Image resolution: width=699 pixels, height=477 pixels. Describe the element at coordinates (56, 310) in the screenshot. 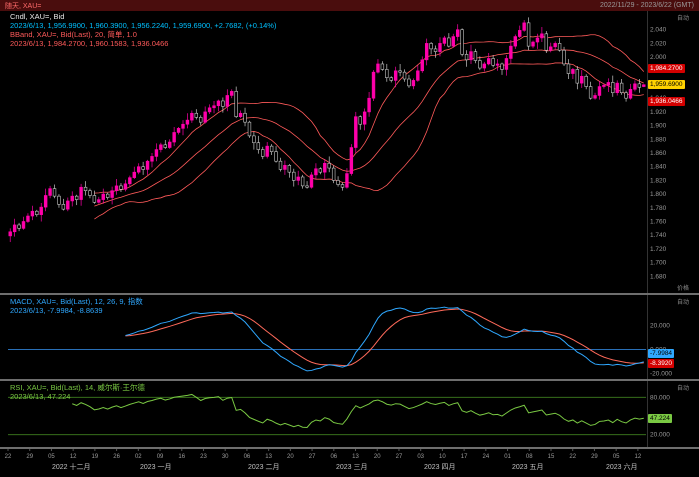

I see `macd-values: 2023/6/13, -7.9984, -8.8639` at that location.